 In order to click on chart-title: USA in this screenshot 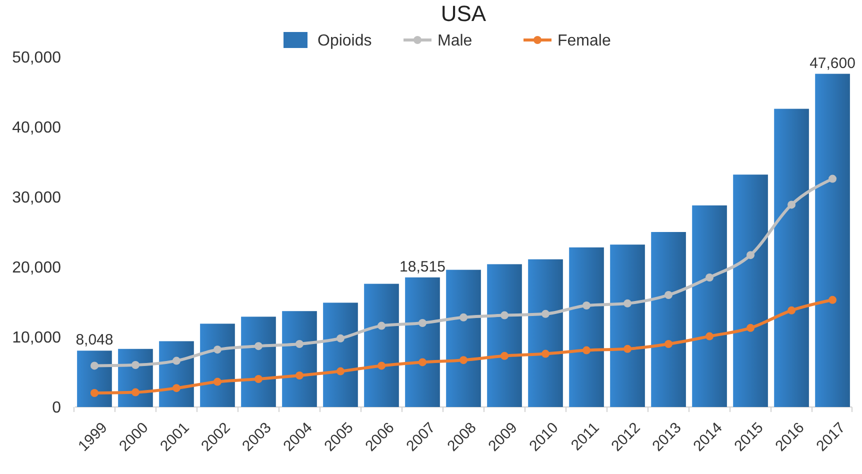, I will do `click(463, 13)`.